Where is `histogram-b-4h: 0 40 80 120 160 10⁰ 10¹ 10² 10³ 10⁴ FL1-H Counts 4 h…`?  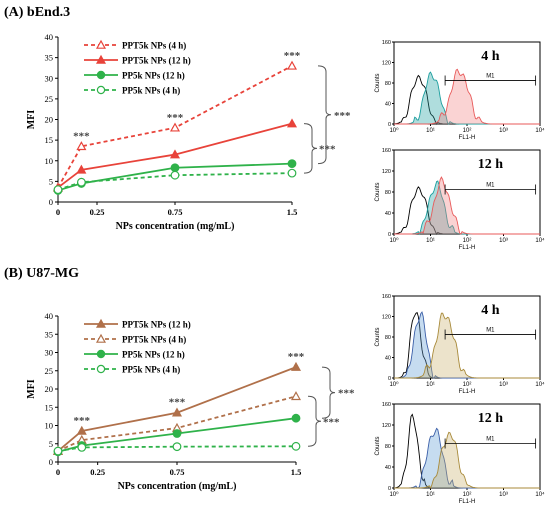
histogram-b-4h: 0 40 80 120 160 10⁰ 10¹ 10² 10³ 10⁴ FL1-H Counts 4 h… is located at coordinates (460, 344).